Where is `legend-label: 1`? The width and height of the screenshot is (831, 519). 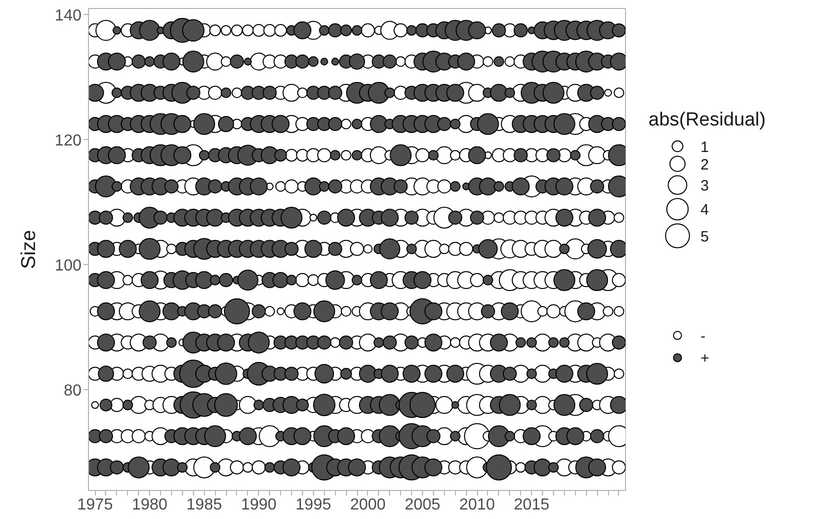
legend-label: 1 is located at coordinates (704, 147).